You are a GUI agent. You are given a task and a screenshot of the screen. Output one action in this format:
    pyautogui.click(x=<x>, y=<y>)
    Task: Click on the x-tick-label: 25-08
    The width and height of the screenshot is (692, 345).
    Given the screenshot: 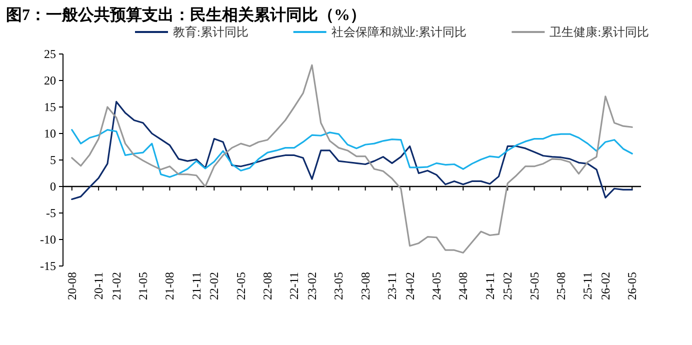 What is the action you would take?
    pyautogui.click(x=561, y=286)
    